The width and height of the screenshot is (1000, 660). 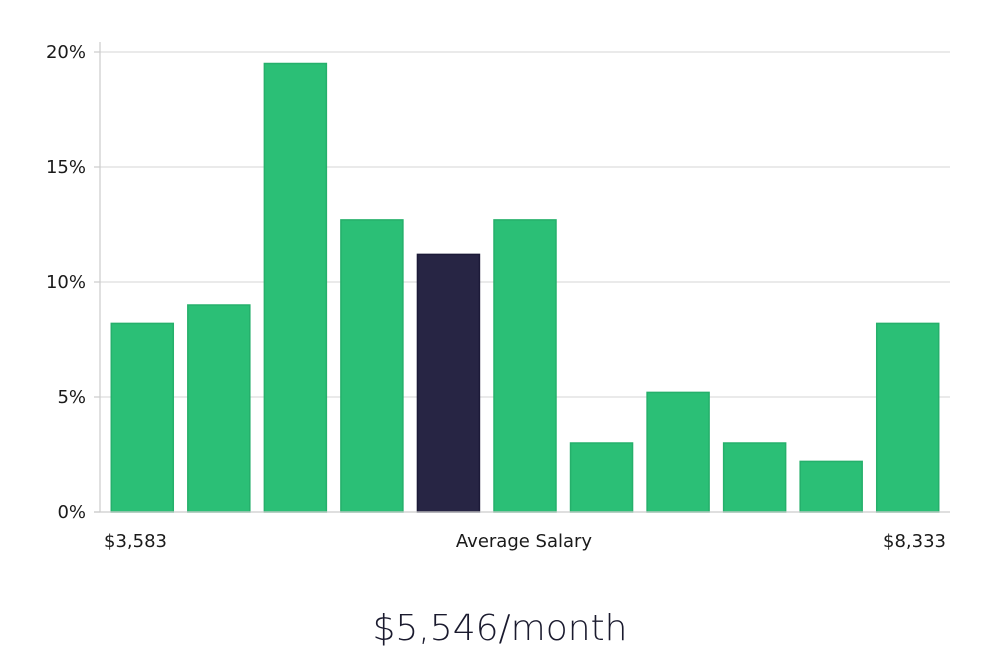 I want to click on y-tick-label: 15%, so click(x=66, y=167).